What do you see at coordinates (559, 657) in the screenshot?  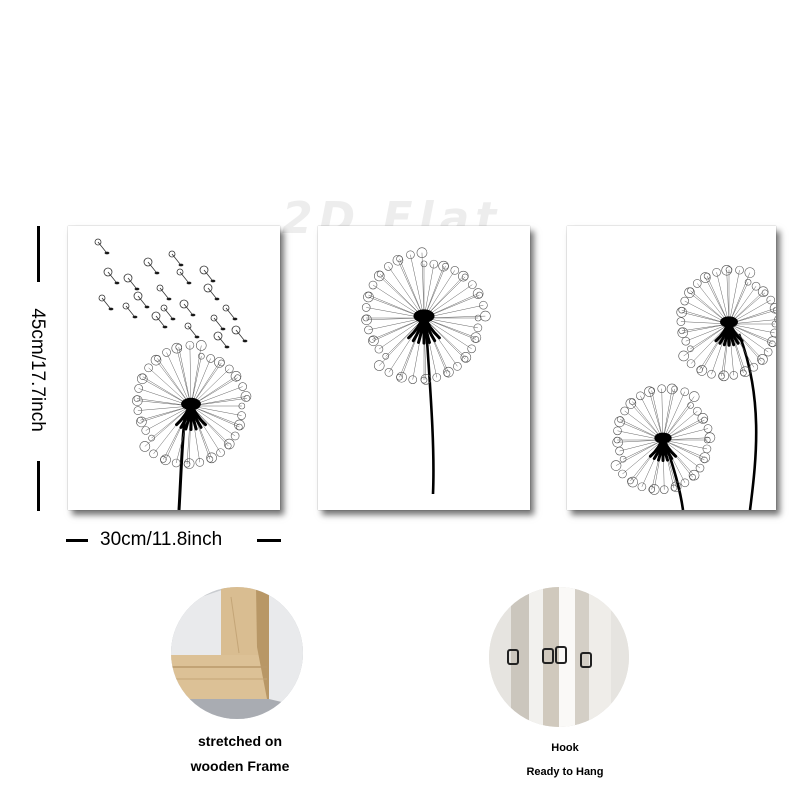 I see `hook-photo` at bounding box center [559, 657].